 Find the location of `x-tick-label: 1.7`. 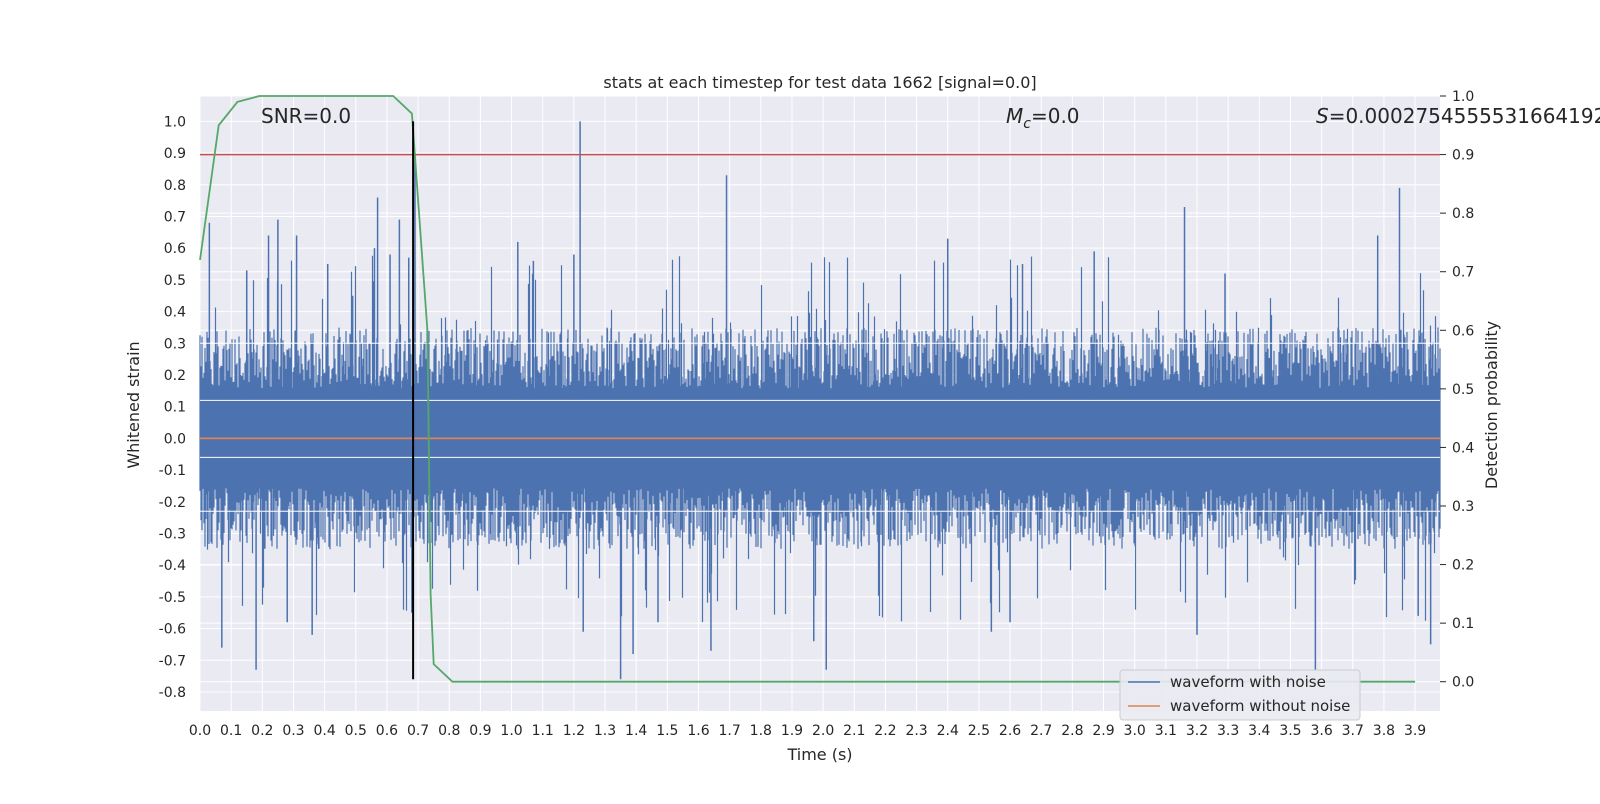

x-tick-label: 1.7 is located at coordinates (730, 731).